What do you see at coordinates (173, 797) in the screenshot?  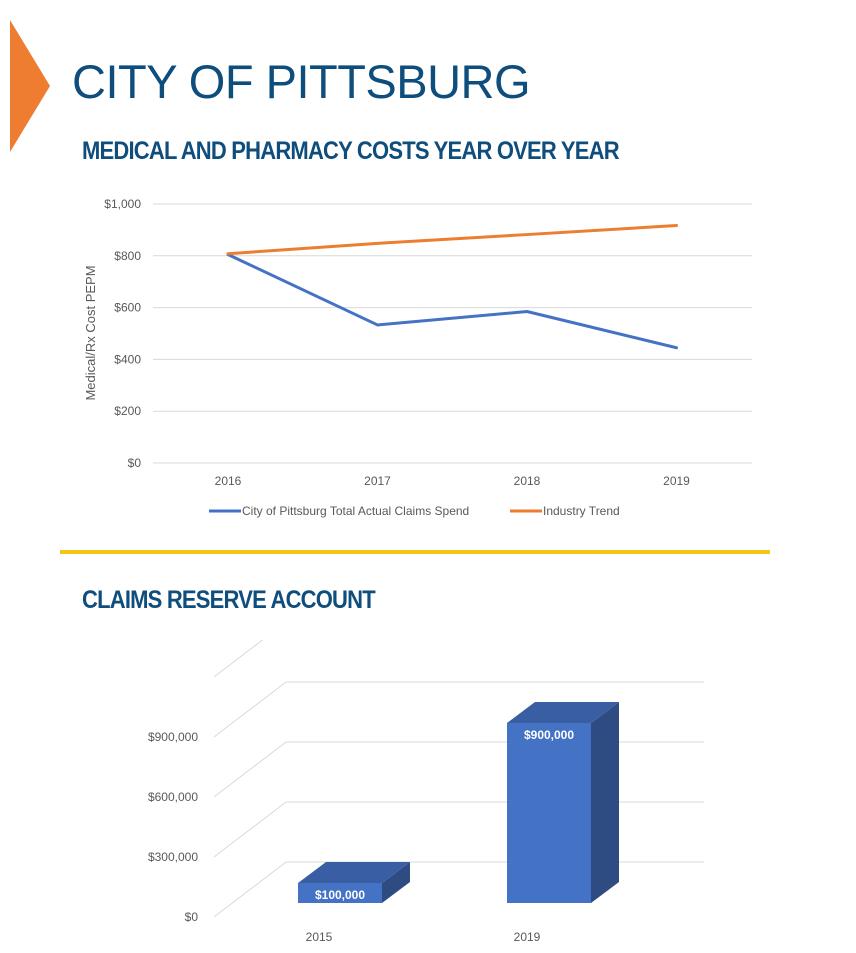 I see `y-tick-label: $600,000` at bounding box center [173, 797].